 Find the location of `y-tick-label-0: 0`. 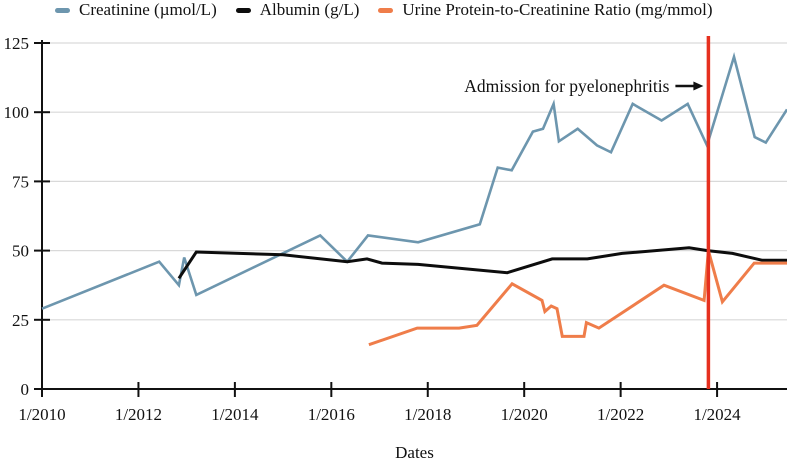

y-tick-label-0: 0 is located at coordinates (25, 389).